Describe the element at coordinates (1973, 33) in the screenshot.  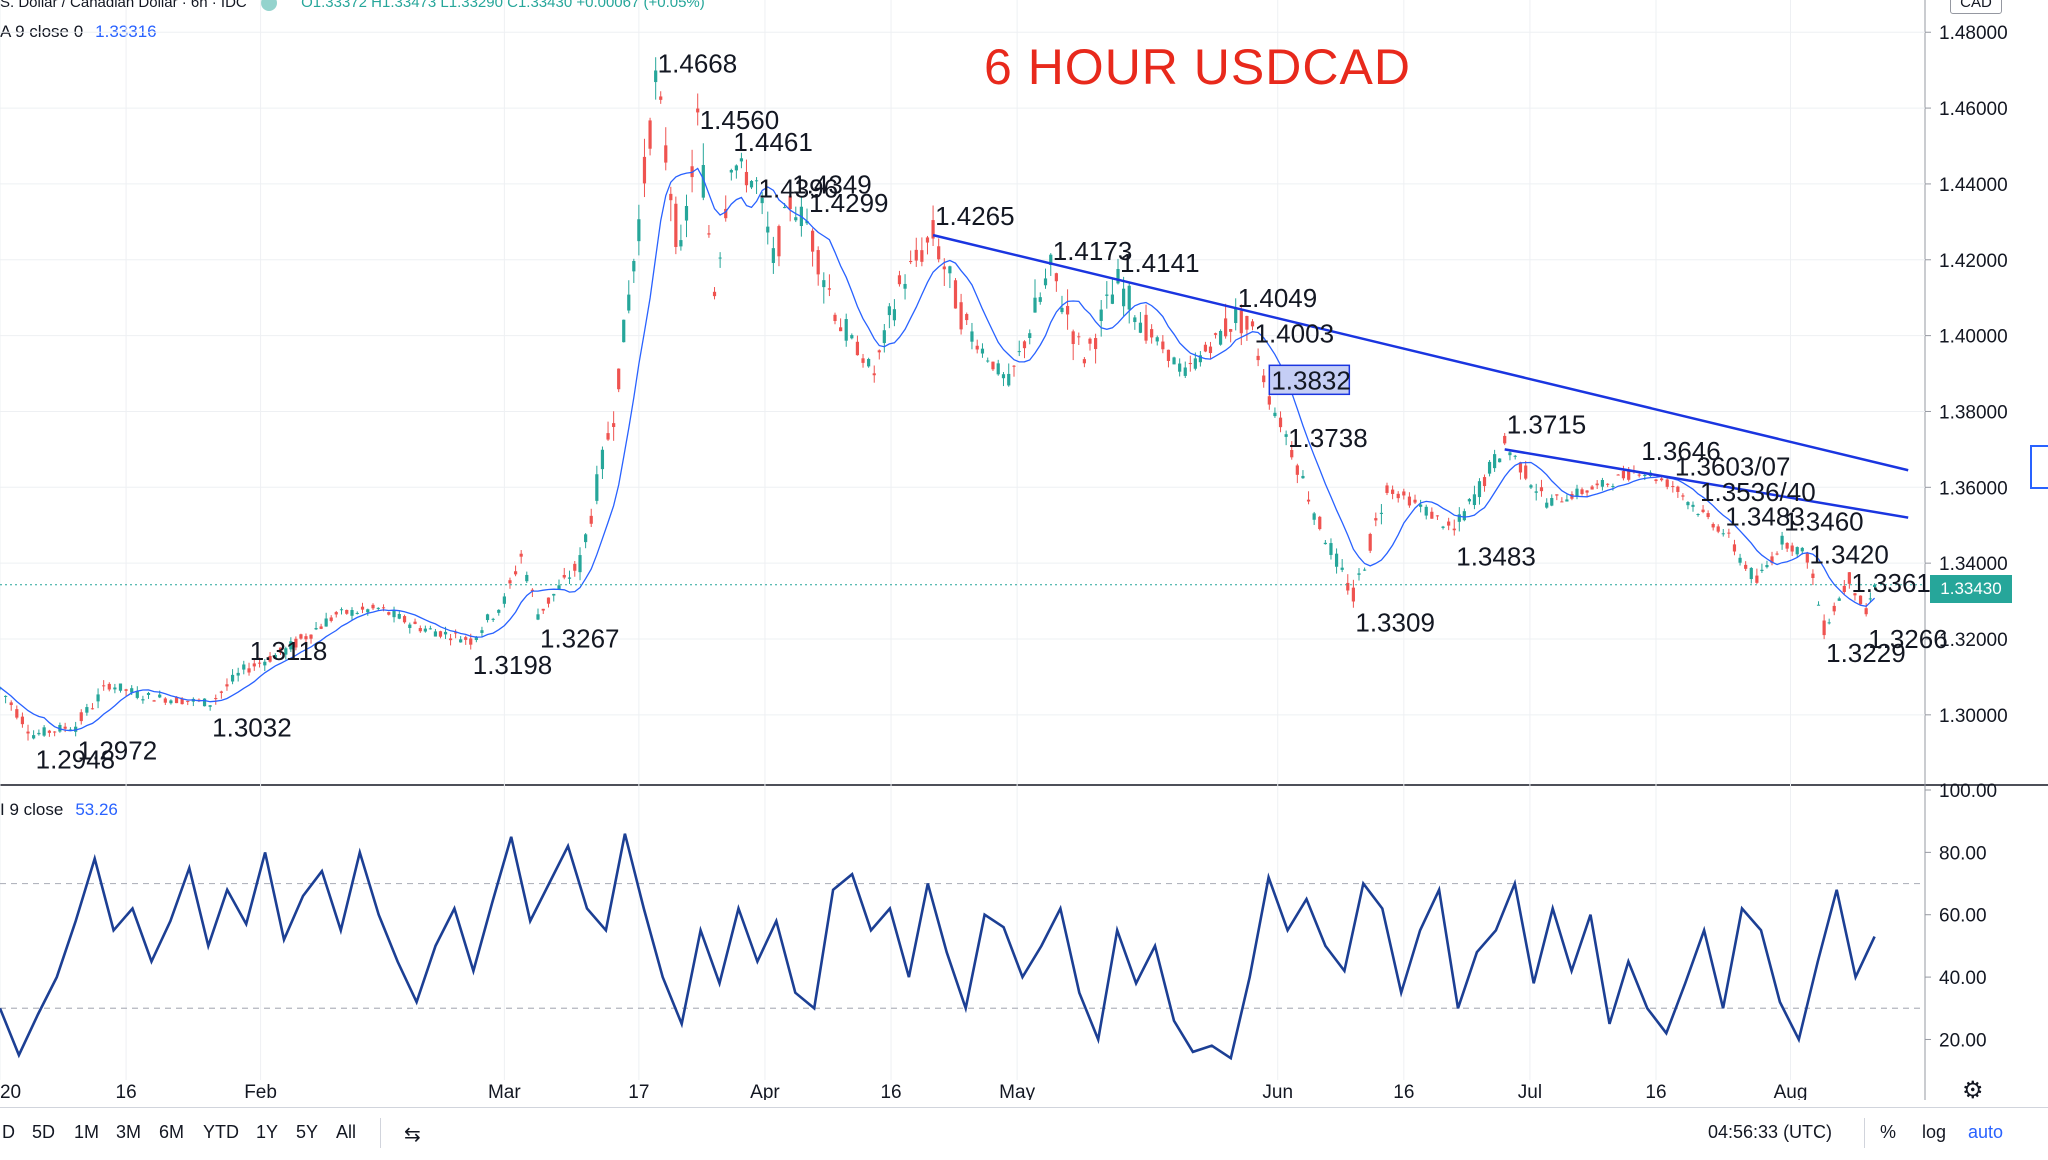
I see `y-tick-label: 1.48000` at that location.